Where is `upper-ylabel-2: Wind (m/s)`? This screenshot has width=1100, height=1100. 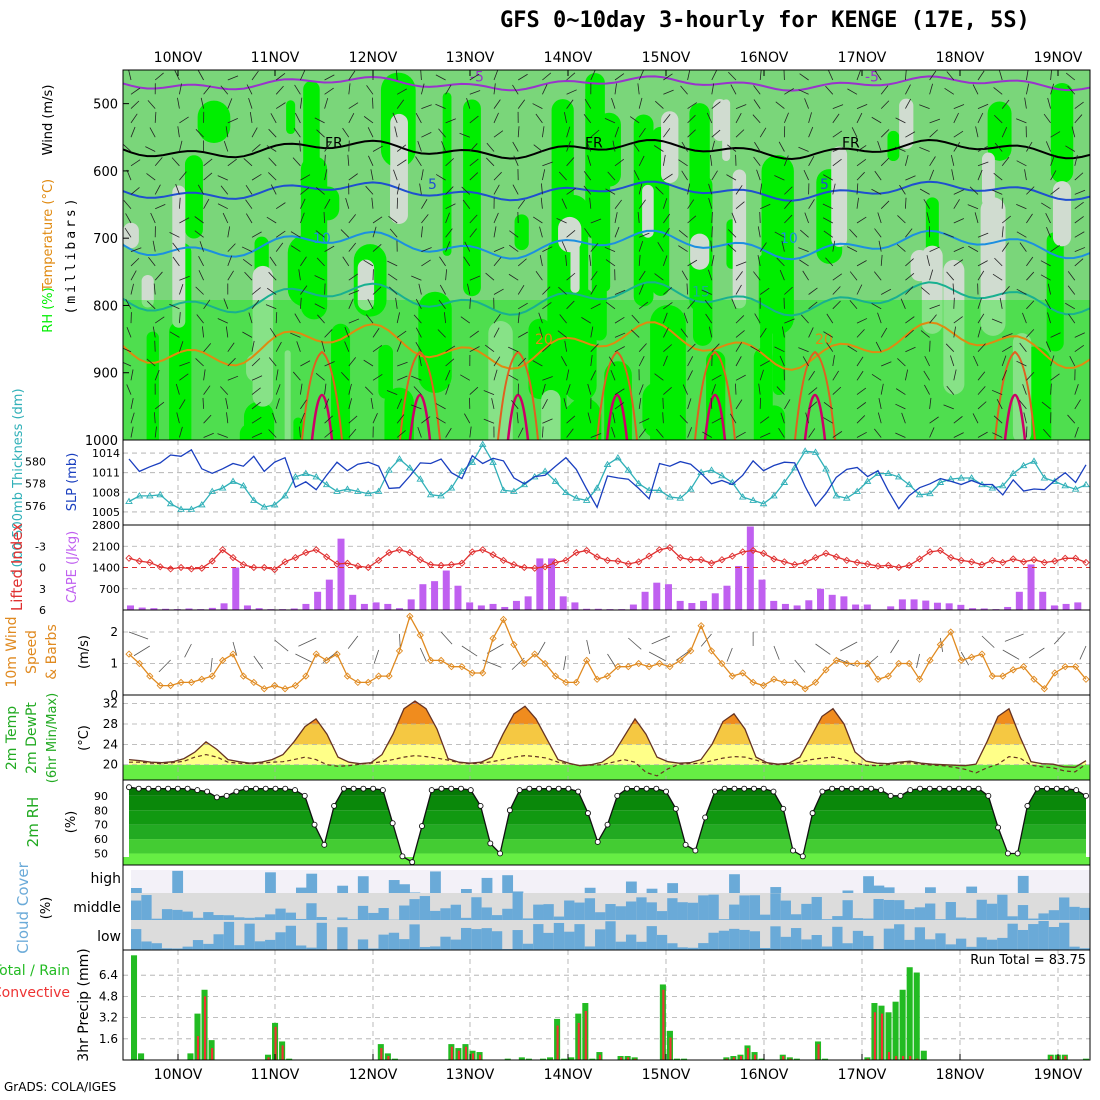 upper-ylabel-2: Wind (m/s) is located at coordinates (48, 120).